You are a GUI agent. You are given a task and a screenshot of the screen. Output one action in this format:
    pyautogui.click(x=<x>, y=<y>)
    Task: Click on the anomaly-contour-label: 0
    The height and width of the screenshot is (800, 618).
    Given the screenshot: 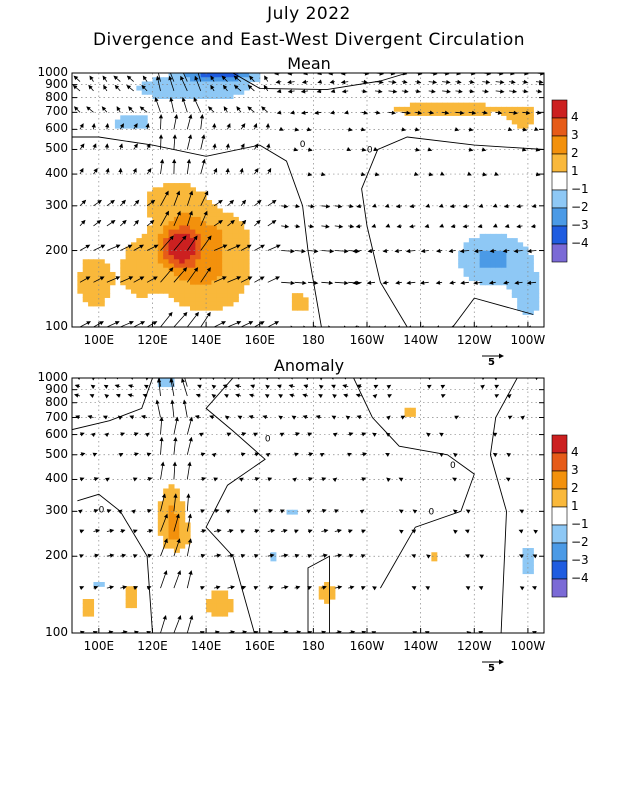 What is the action you would take?
    pyautogui.click(x=453, y=466)
    